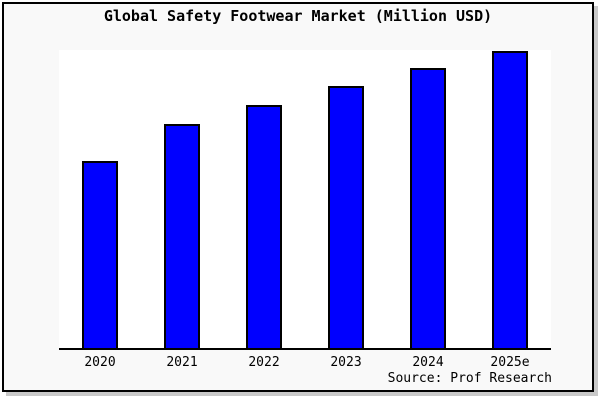 This screenshot has height=400, width=600. Describe the element at coordinates (264, 362) in the screenshot. I see `x-tick-label-2022: 2022` at that location.